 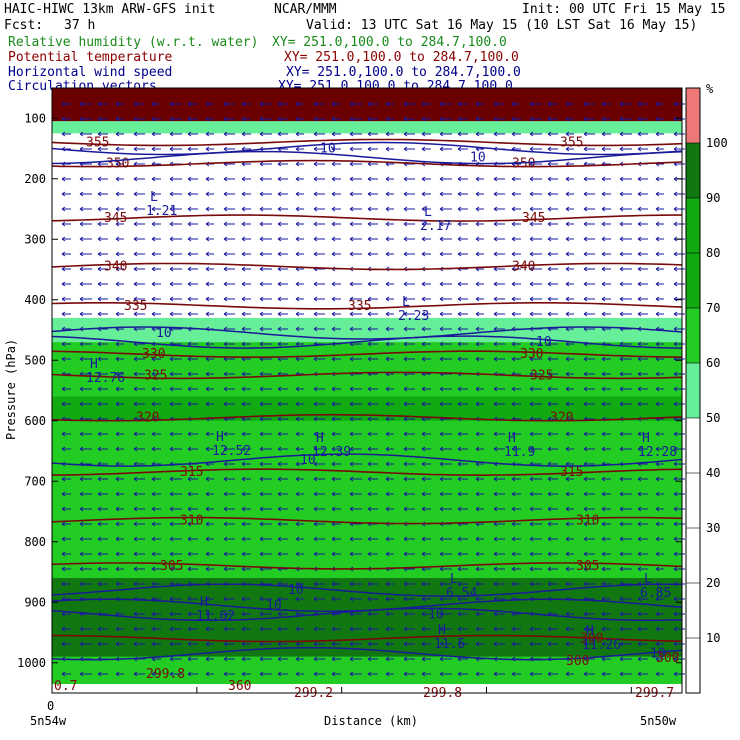 I want to click on wind-label-2: 10, so click(x=164, y=333).